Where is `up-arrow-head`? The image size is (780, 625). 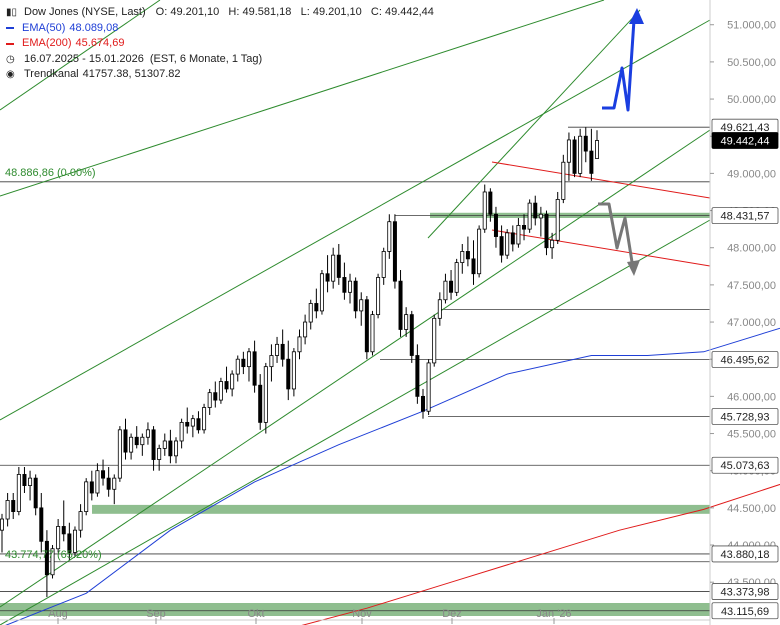 up-arrow-head is located at coordinates (636, 16).